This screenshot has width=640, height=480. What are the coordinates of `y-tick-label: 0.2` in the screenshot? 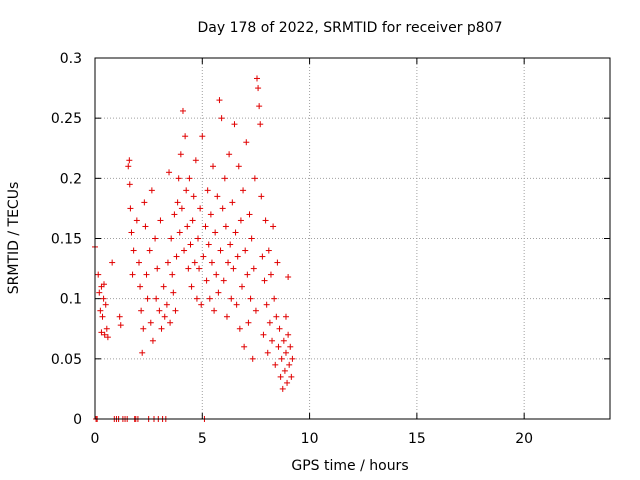 It's located at (71, 179).